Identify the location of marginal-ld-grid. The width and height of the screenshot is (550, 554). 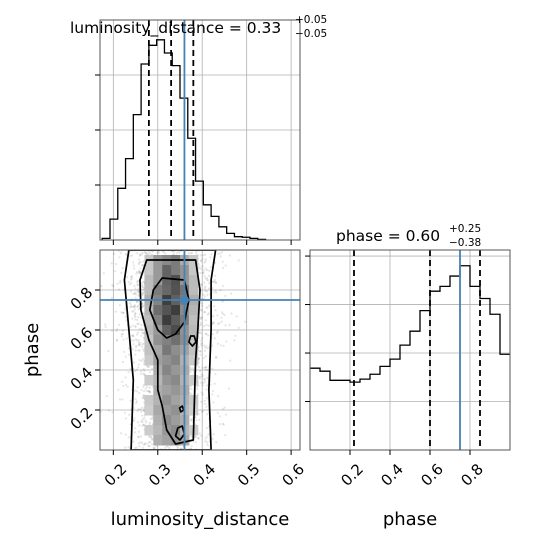
(200, 130).